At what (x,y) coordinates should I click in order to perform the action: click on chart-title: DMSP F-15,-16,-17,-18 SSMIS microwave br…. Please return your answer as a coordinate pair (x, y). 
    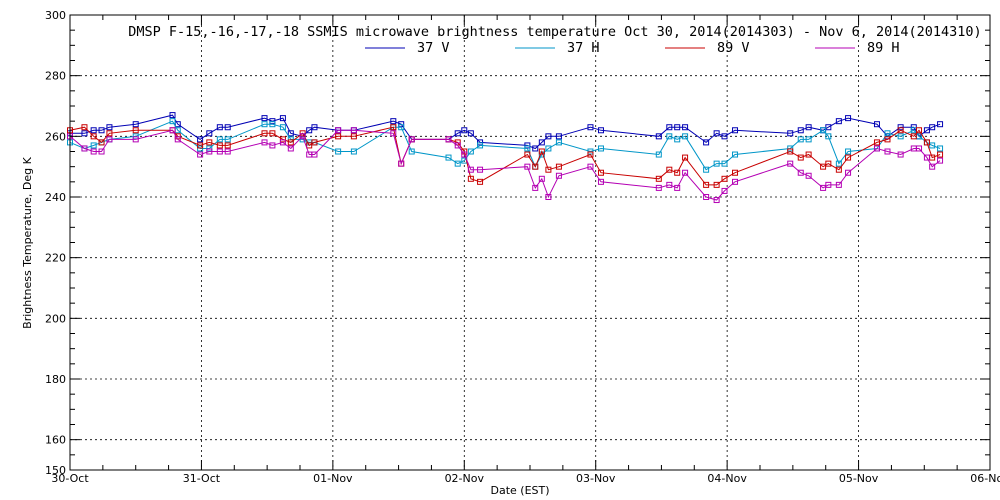
    Looking at the image, I should click on (554, 32).